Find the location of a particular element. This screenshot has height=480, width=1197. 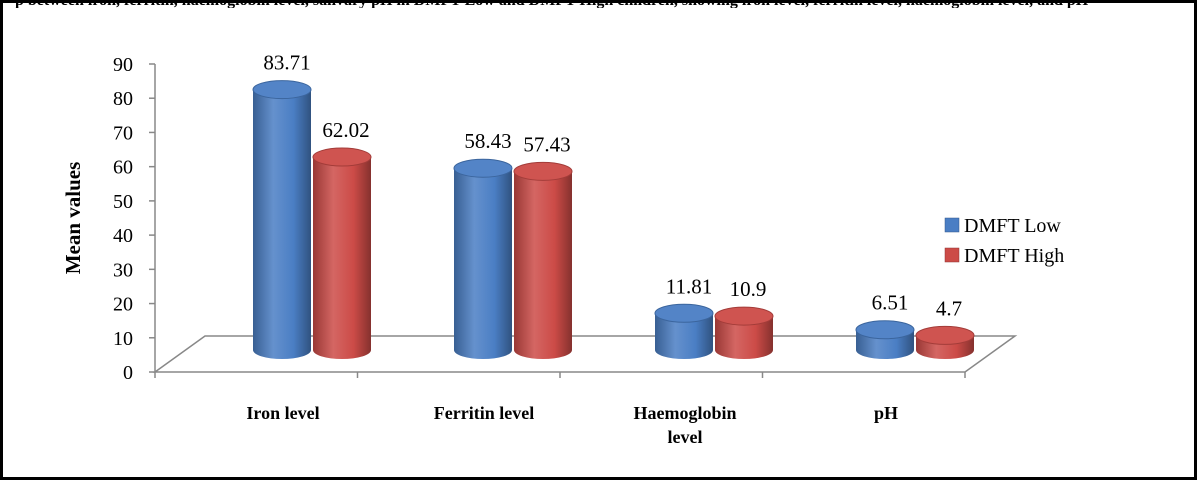

data-label: 11.81 is located at coordinates (689, 286).